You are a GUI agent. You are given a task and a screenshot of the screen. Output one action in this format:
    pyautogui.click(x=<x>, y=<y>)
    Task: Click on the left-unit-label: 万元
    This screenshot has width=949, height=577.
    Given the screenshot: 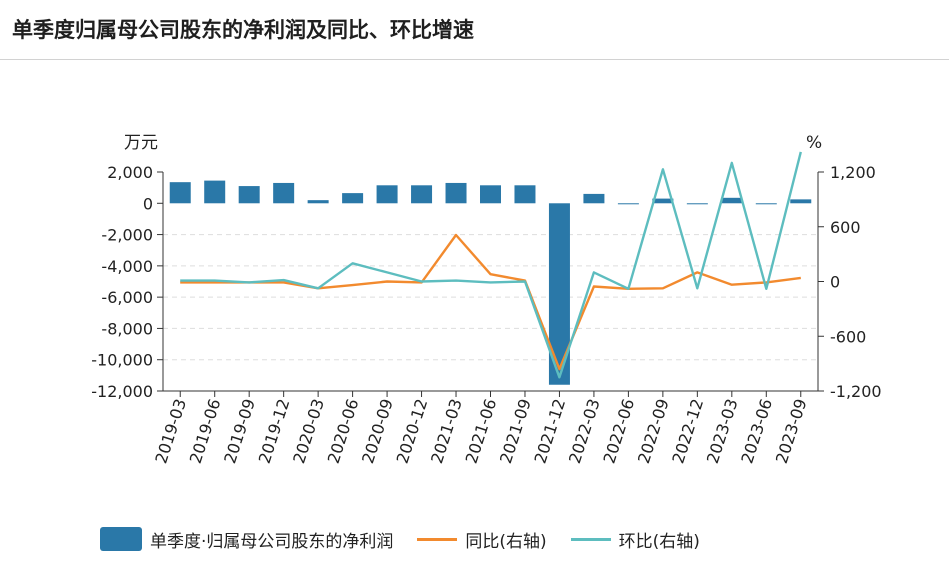 What is the action you would take?
    pyautogui.click(x=141, y=143)
    